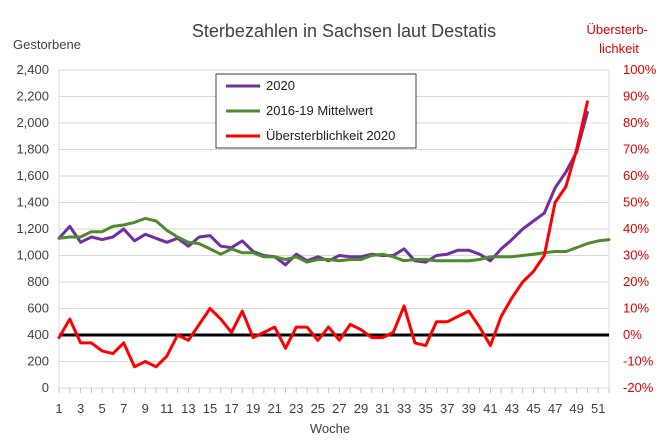 The width and height of the screenshot is (661, 448). I want to click on x-tick-label: 5, so click(102, 408).